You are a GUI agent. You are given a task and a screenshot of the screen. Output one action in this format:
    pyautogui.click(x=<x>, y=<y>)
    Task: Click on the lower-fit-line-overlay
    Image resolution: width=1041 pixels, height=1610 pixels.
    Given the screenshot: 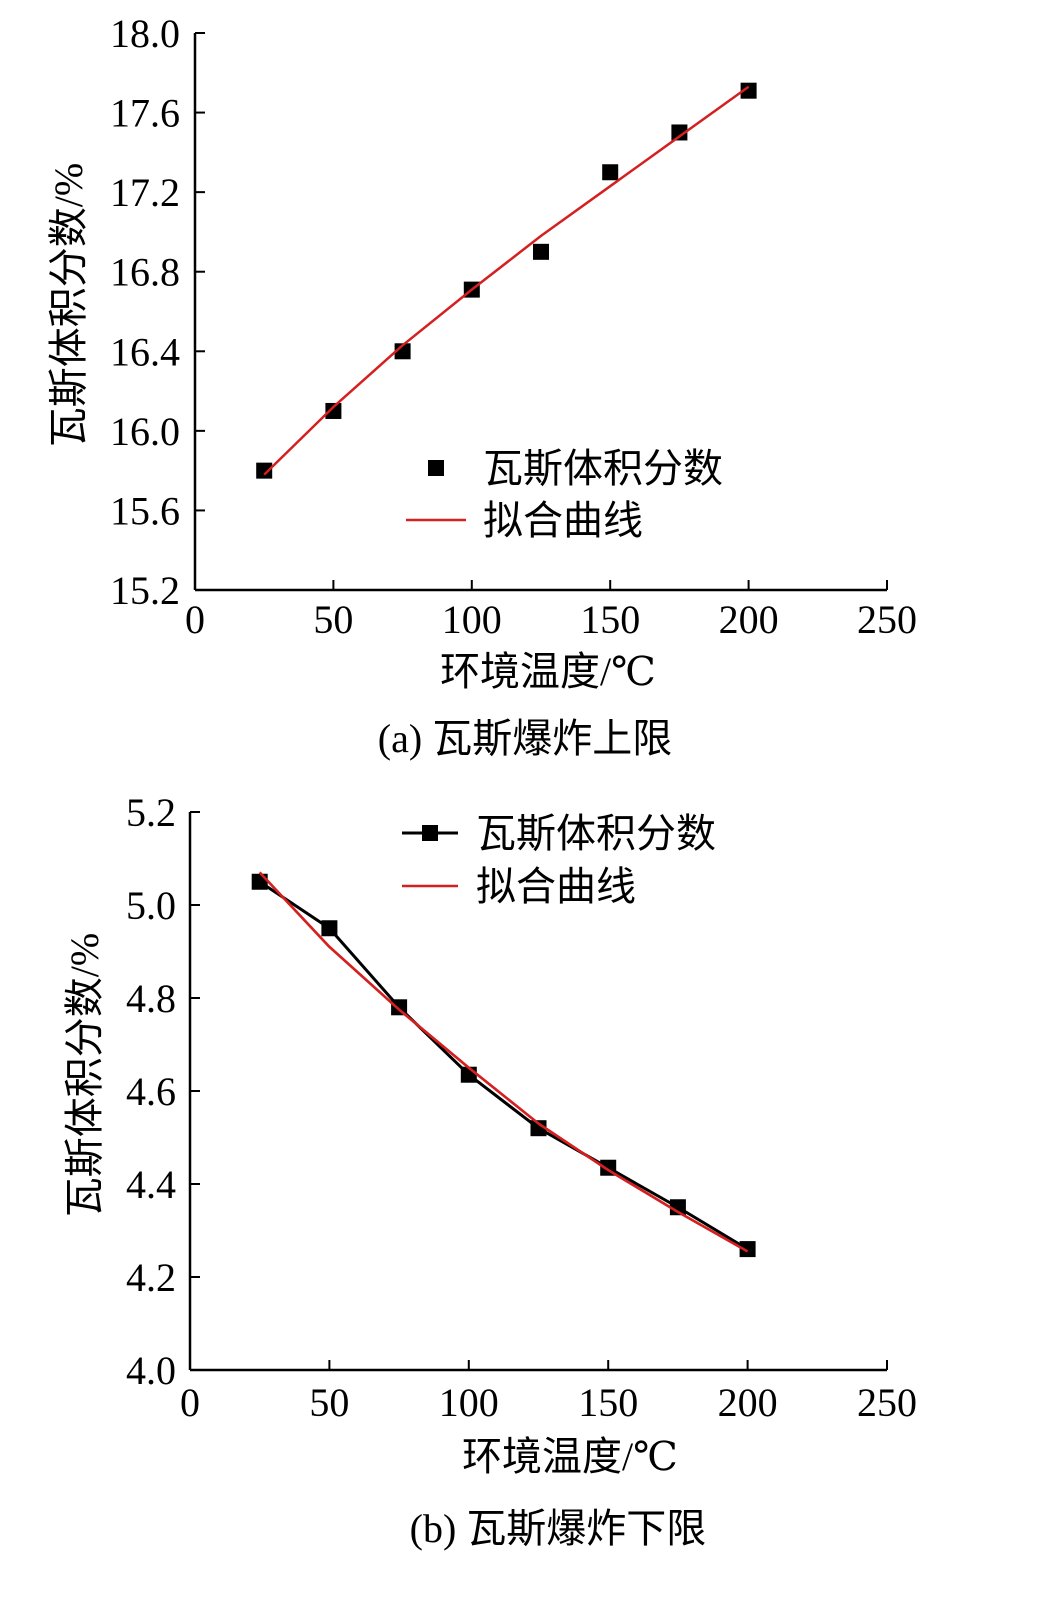 What is the action you would take?
    pyautogui.click(x=503, y=1062)
    